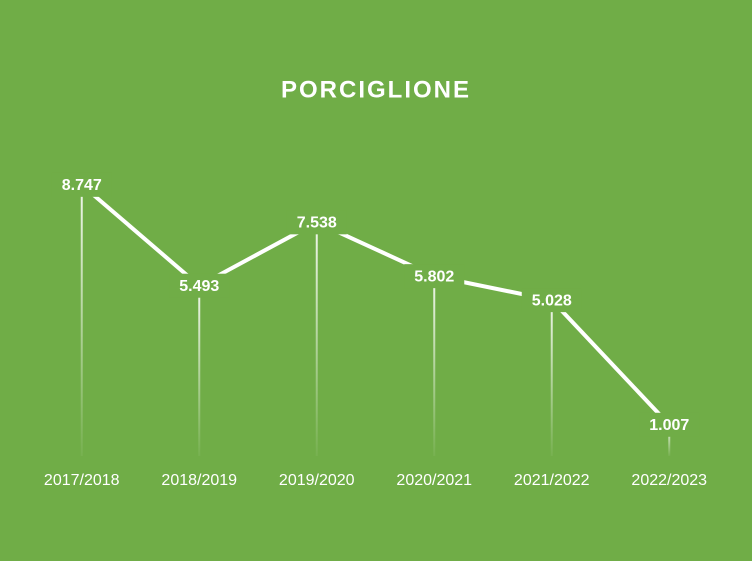 Image resolution: width=752 pixels, height=561 pixels. I want to click on x-tick-label: 2020/2021, so click(434, 480).